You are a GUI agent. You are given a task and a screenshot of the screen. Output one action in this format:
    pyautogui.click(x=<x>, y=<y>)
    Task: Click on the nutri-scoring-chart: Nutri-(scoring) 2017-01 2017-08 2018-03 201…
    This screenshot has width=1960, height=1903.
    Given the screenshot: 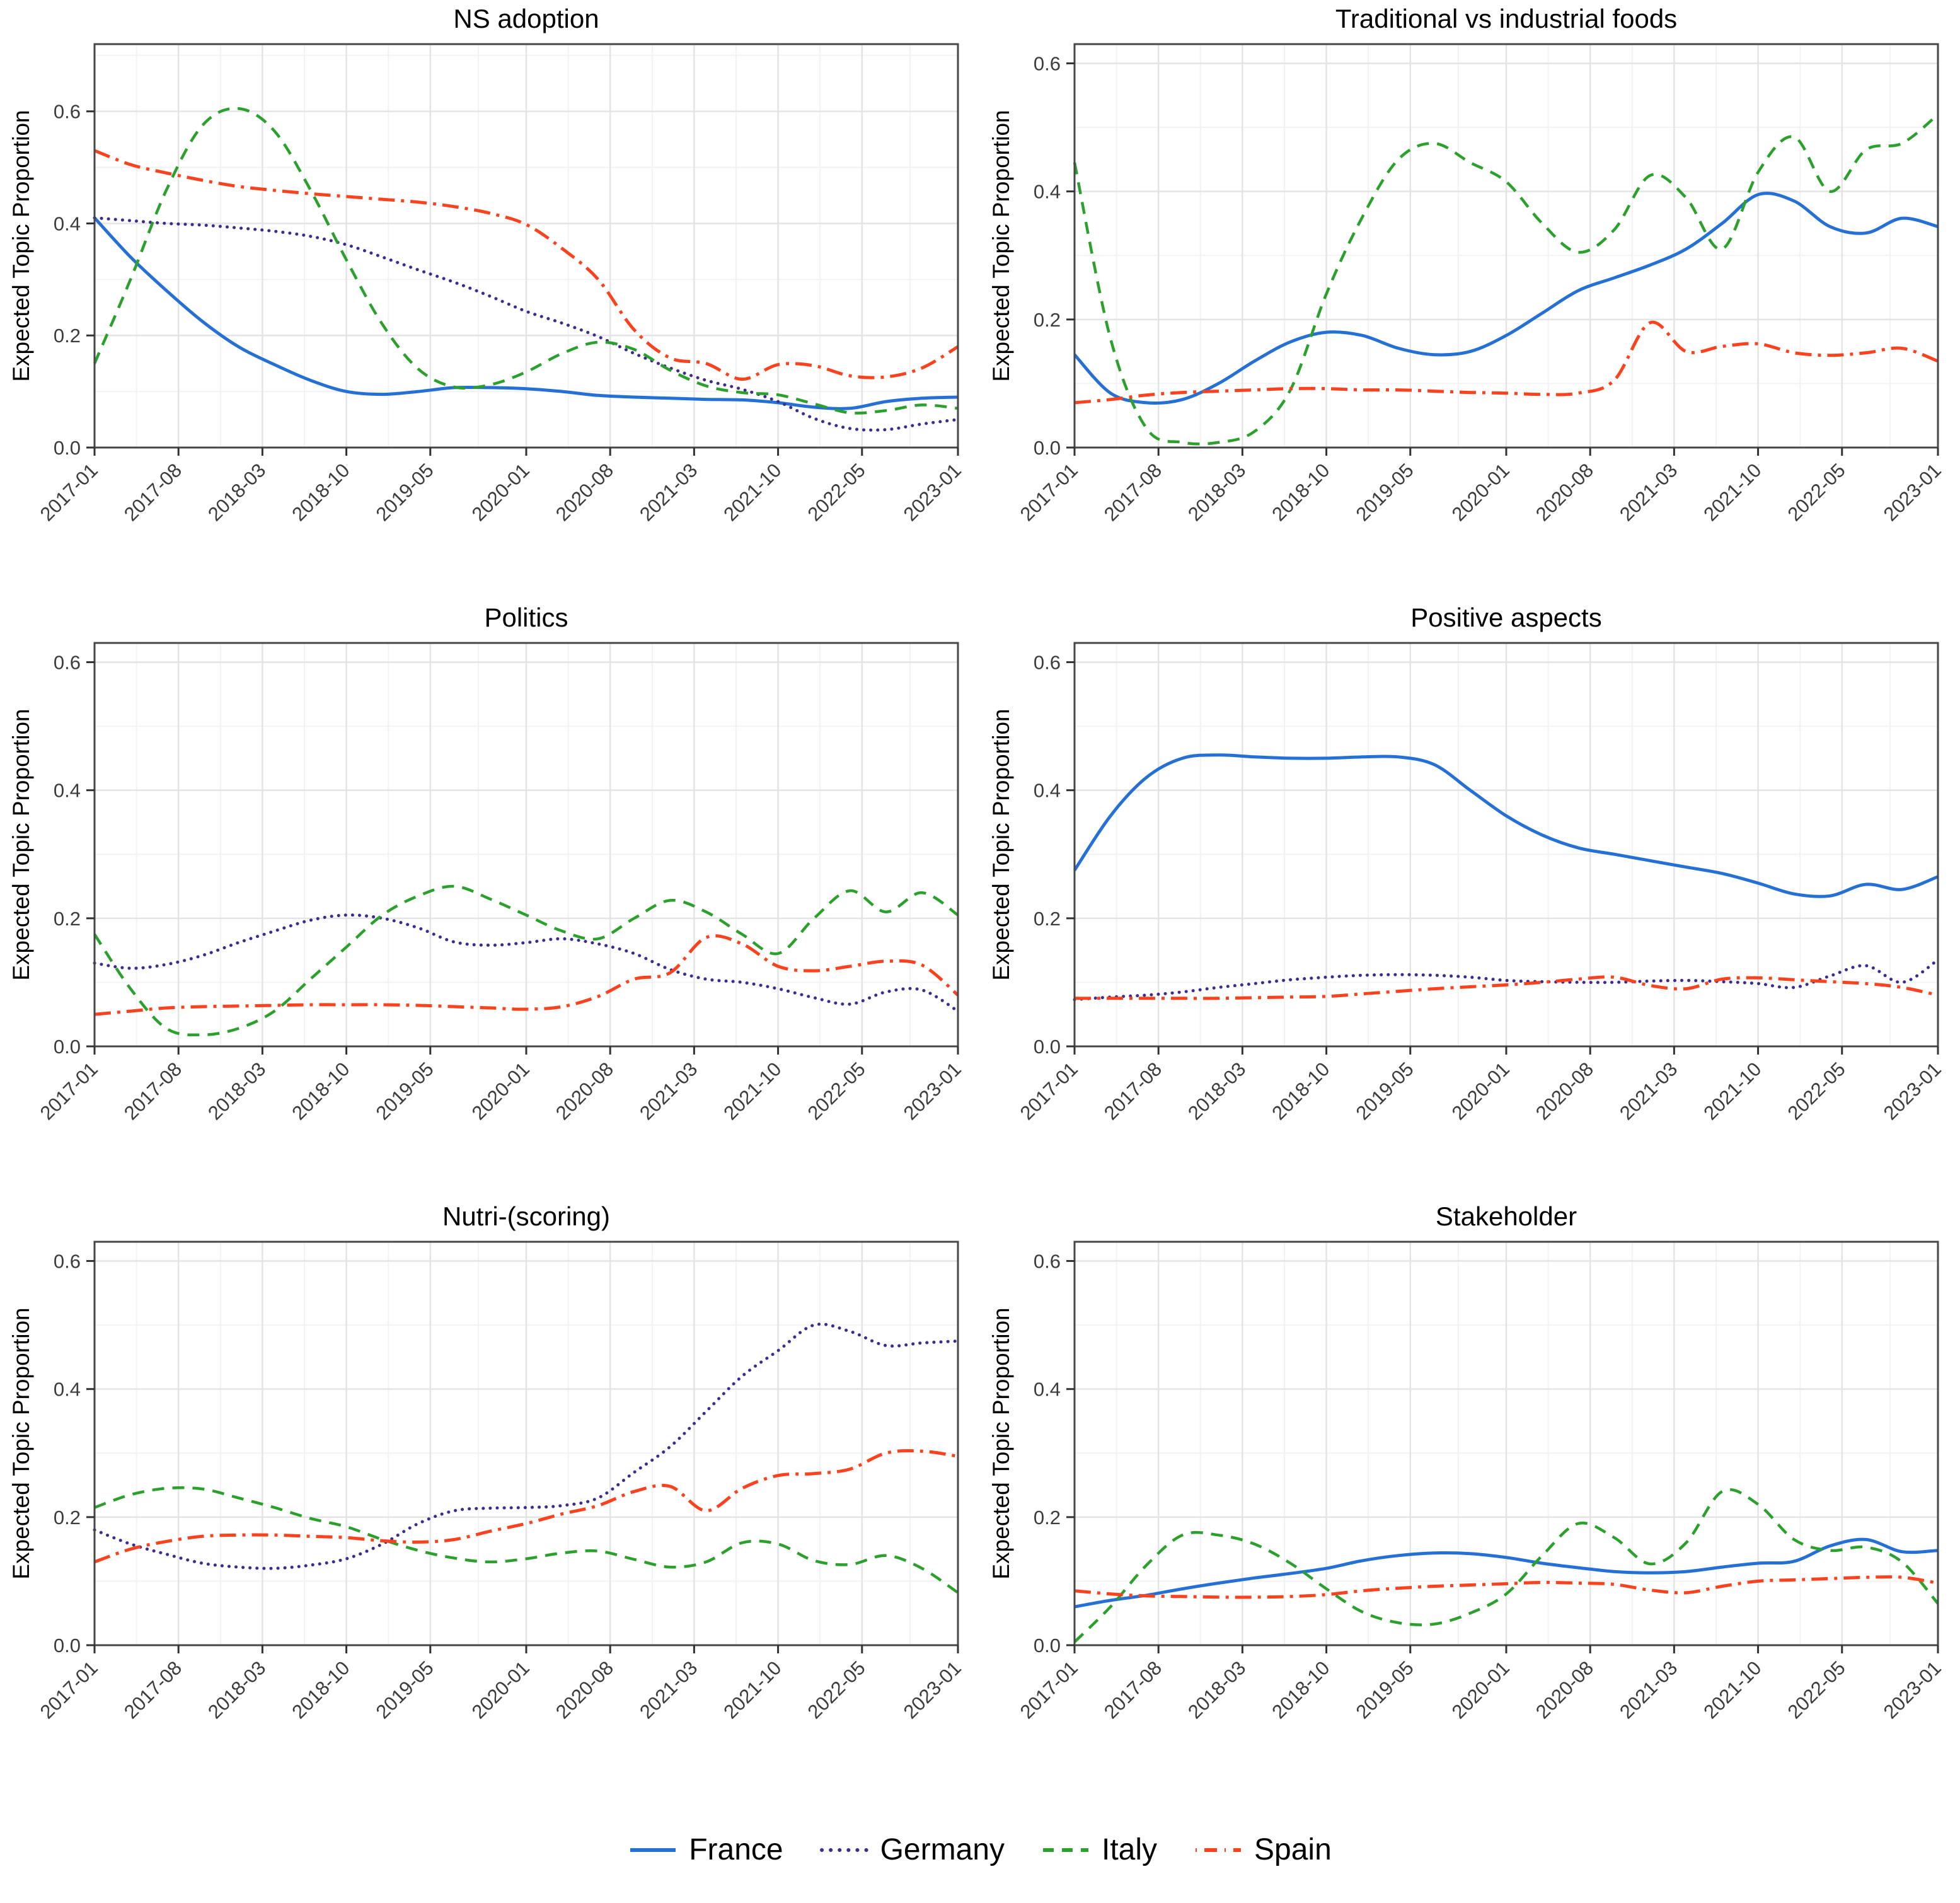 What is the action you would take?
    pyautogui.click(x=487, y=1462)
    